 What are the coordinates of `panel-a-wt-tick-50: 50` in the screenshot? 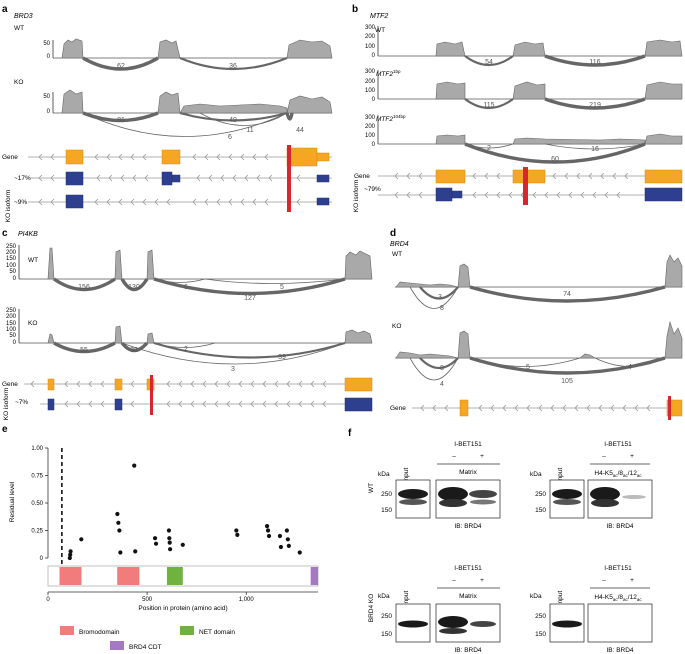 It's located at (46, 44).